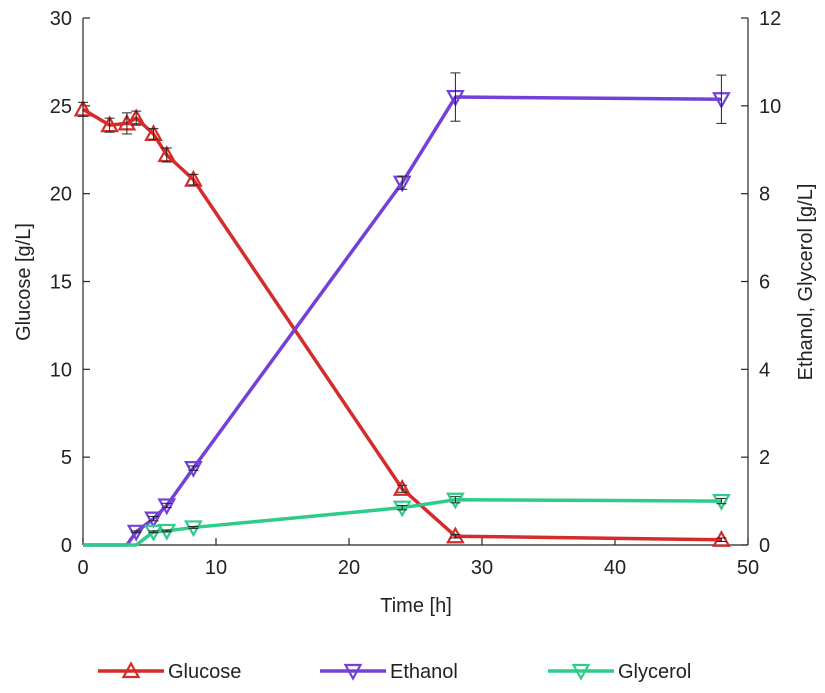  I want to click on y-left-tick-label: 30, so click(61, 19).